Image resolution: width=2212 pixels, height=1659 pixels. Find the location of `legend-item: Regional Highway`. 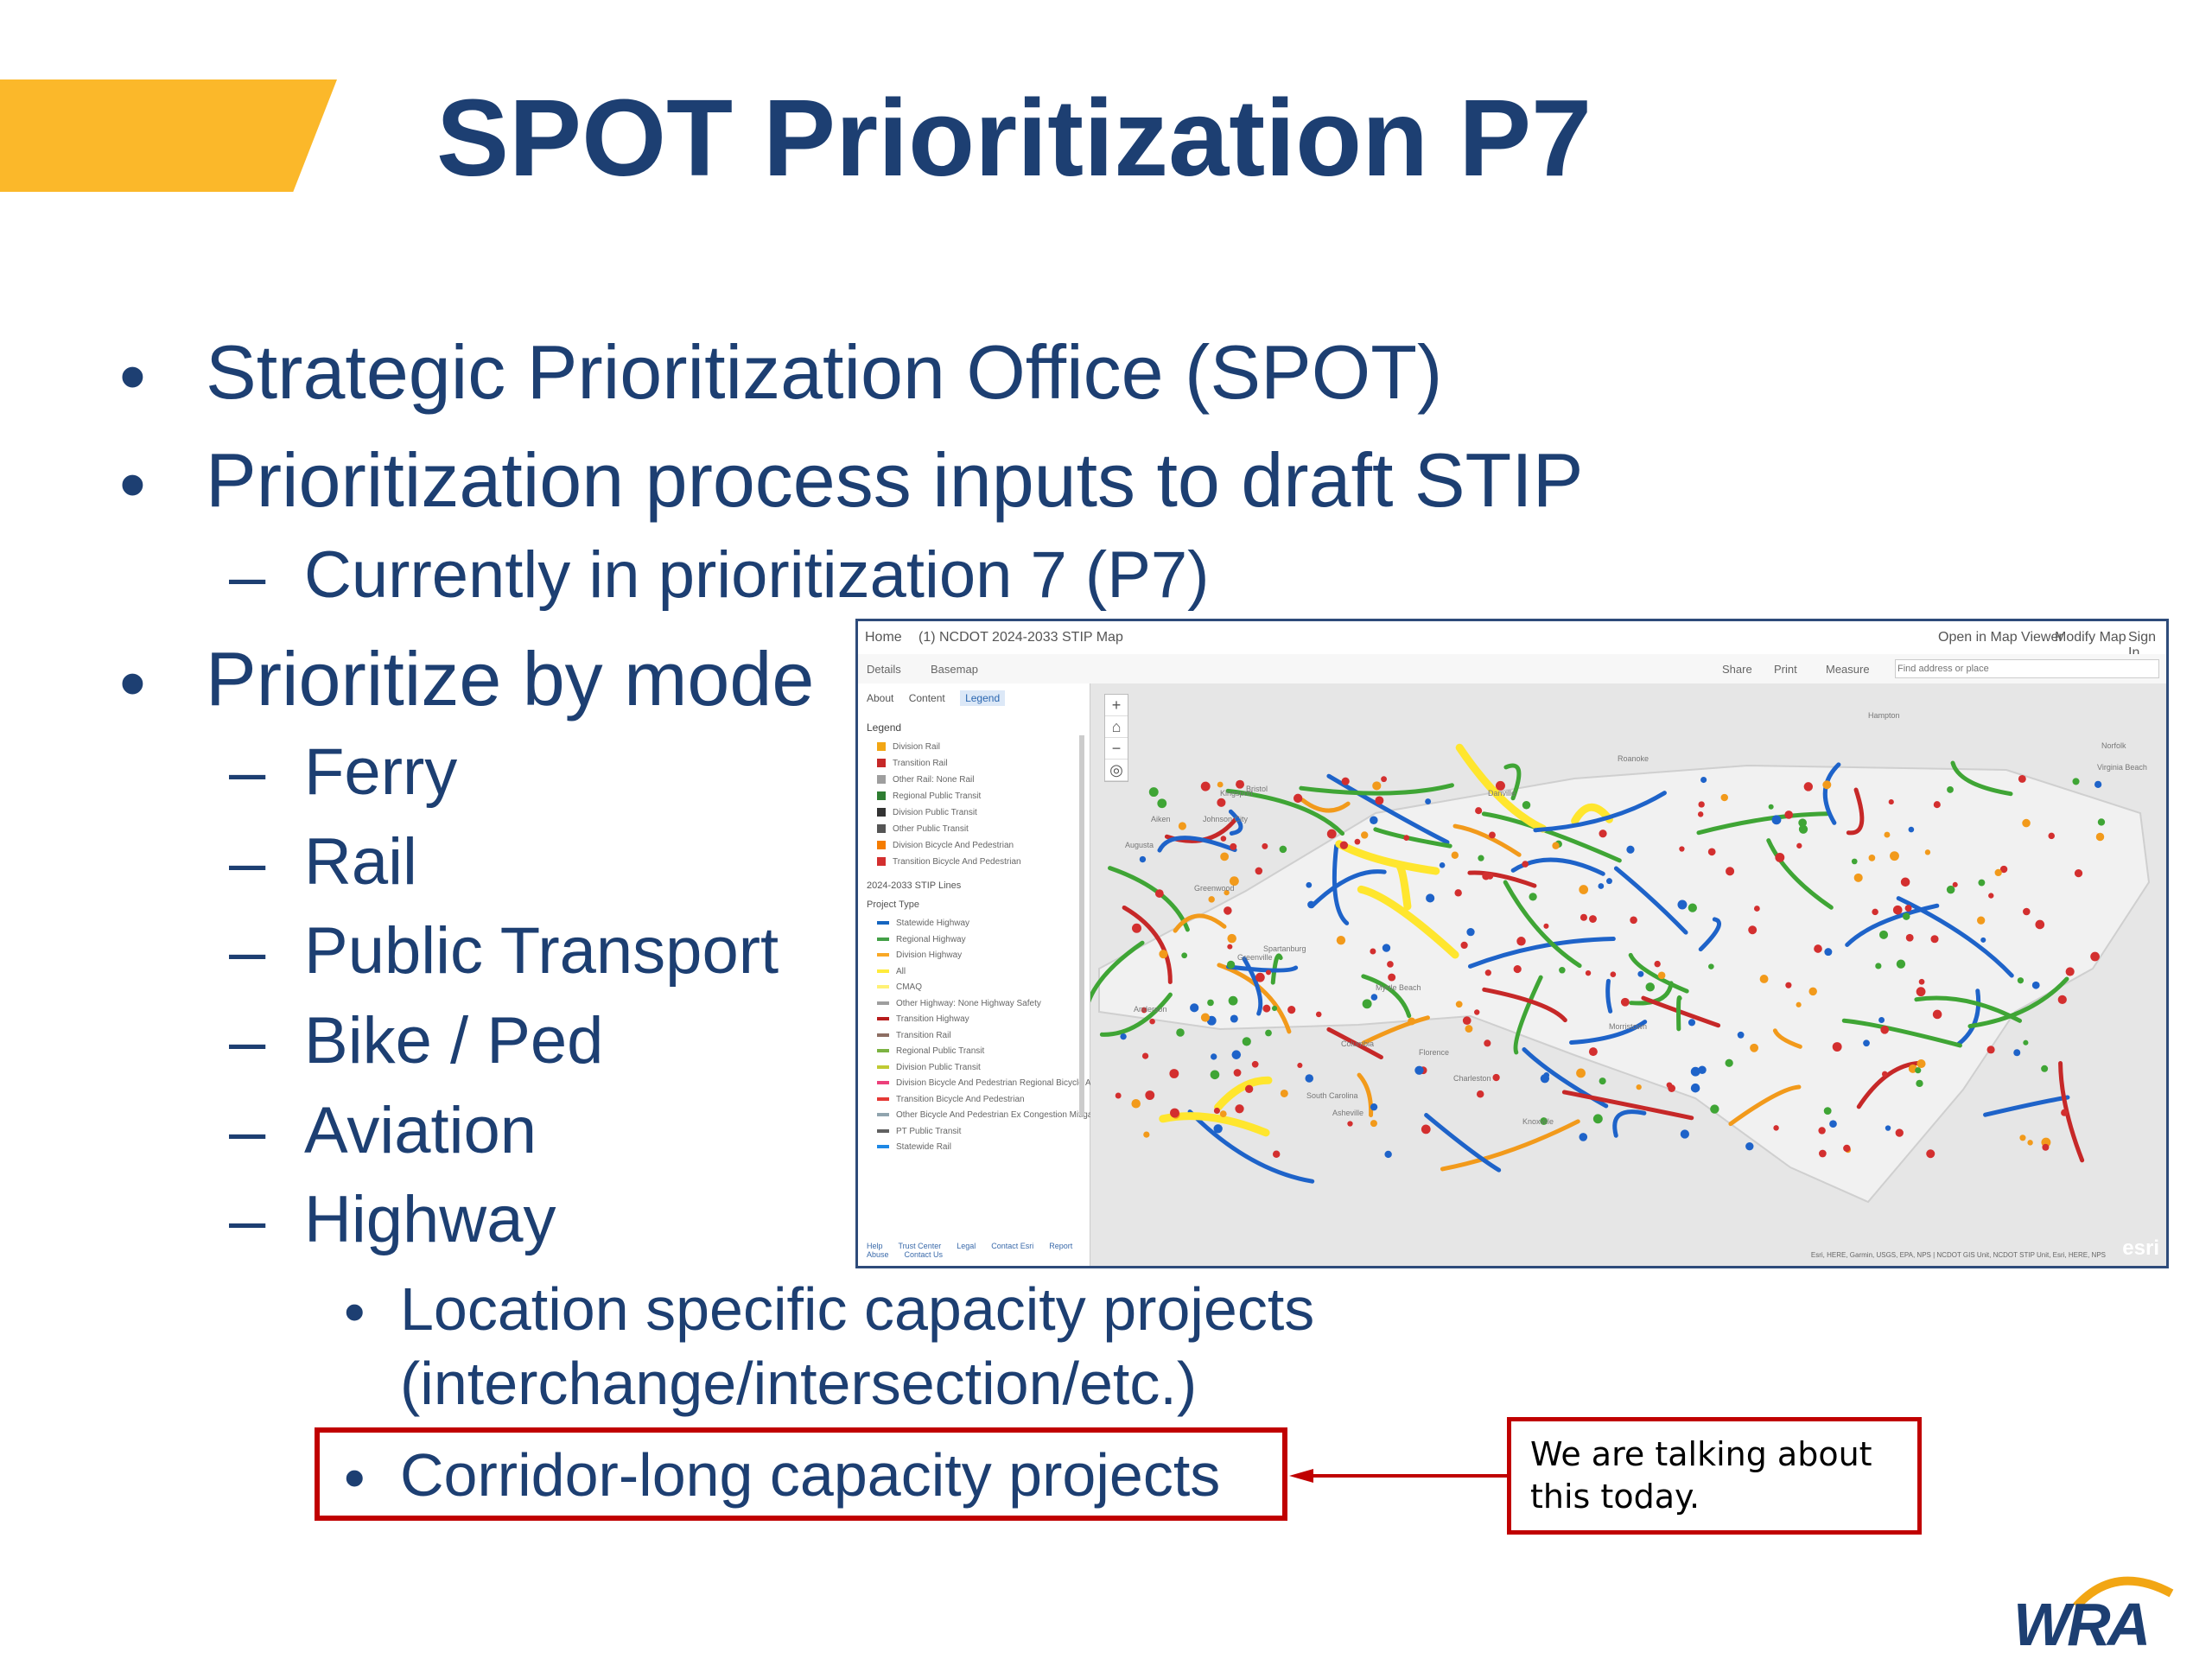

legend-item: Regional Highway is located at coordinates (921, 940).